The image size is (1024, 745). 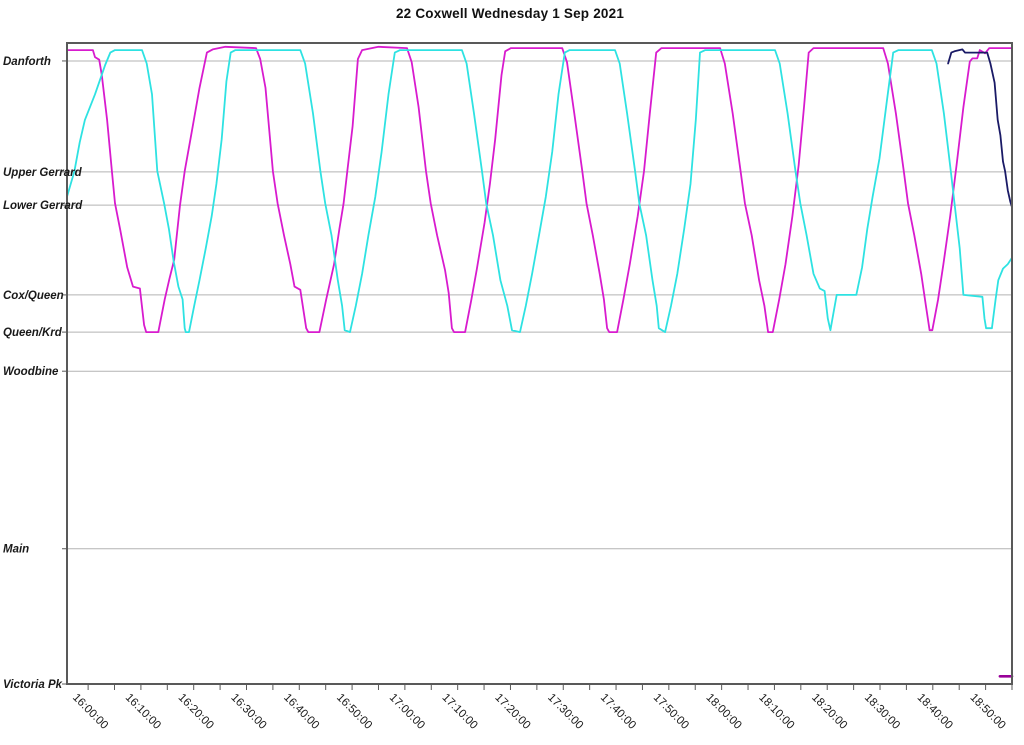 What do you see at coordinates (33, 333) in the screenshot?
I see `station-label-queen-krd: Queen/Krd` at bounding box center [33, 333].